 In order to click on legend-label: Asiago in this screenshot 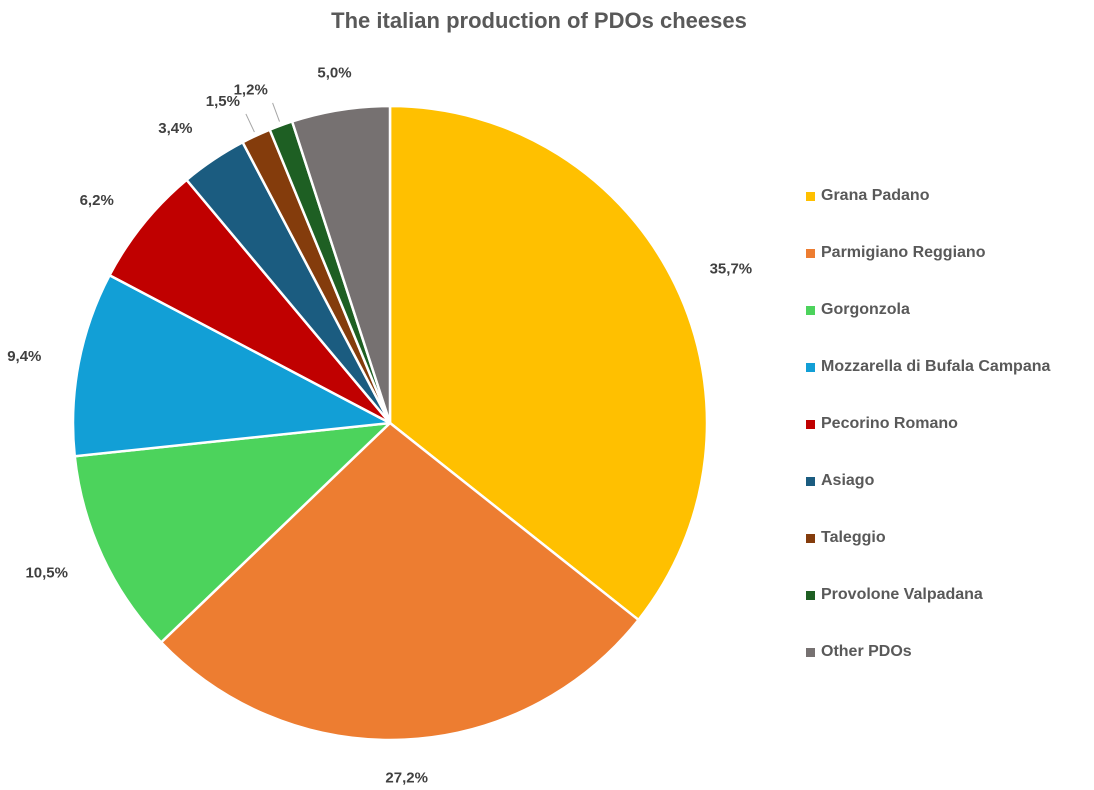, I will do `click(848, 480)`.